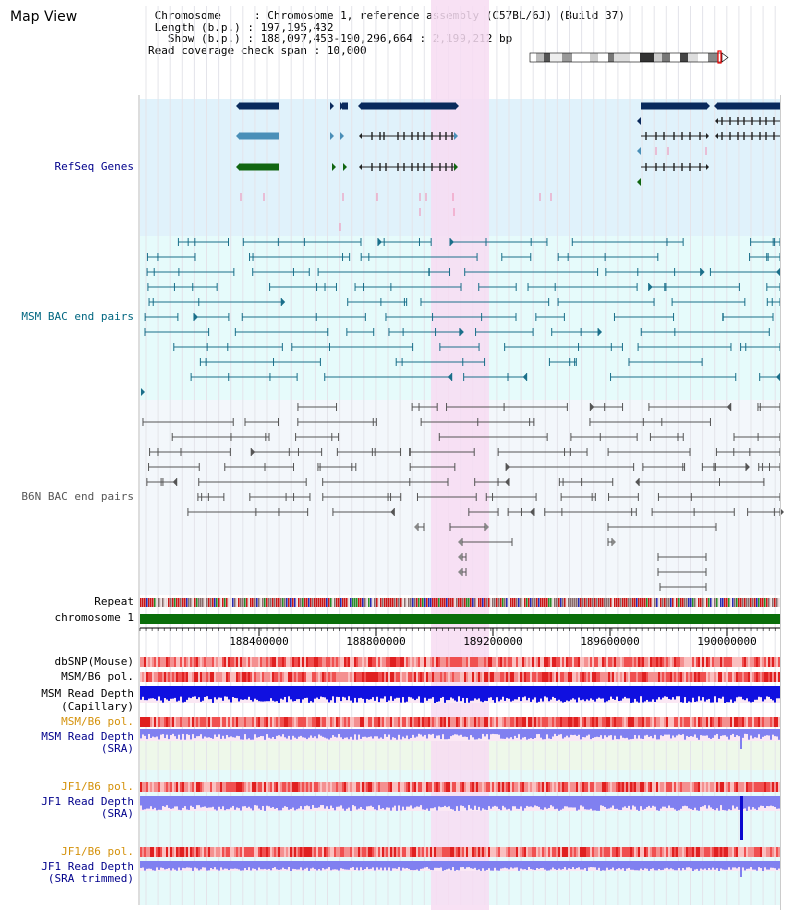  I want to click on refseq-genes-label: RefSeq Genes, so click(94, 166).